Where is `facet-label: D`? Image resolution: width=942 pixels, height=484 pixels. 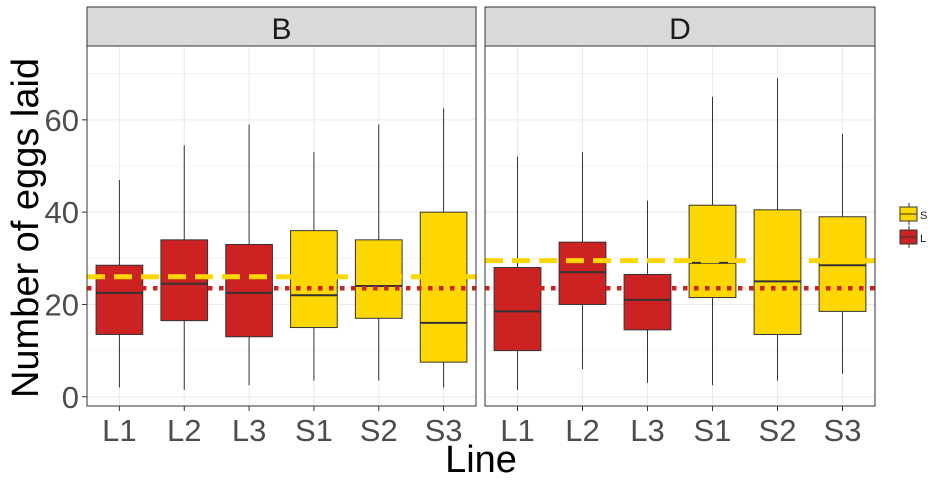 facet-label: D is located at coordinates (680, 29).